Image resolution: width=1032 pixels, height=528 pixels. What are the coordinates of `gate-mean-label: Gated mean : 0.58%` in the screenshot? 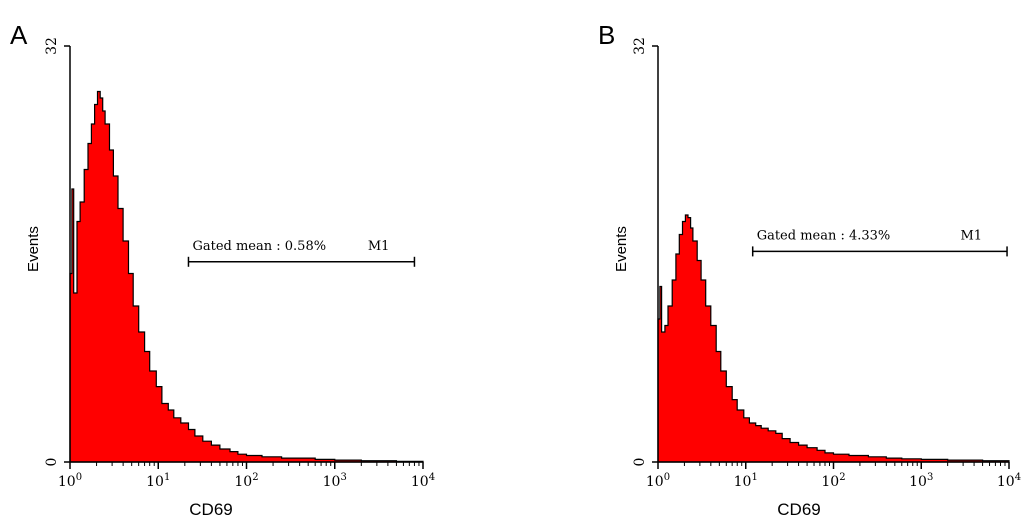 It's located at (259, 246).